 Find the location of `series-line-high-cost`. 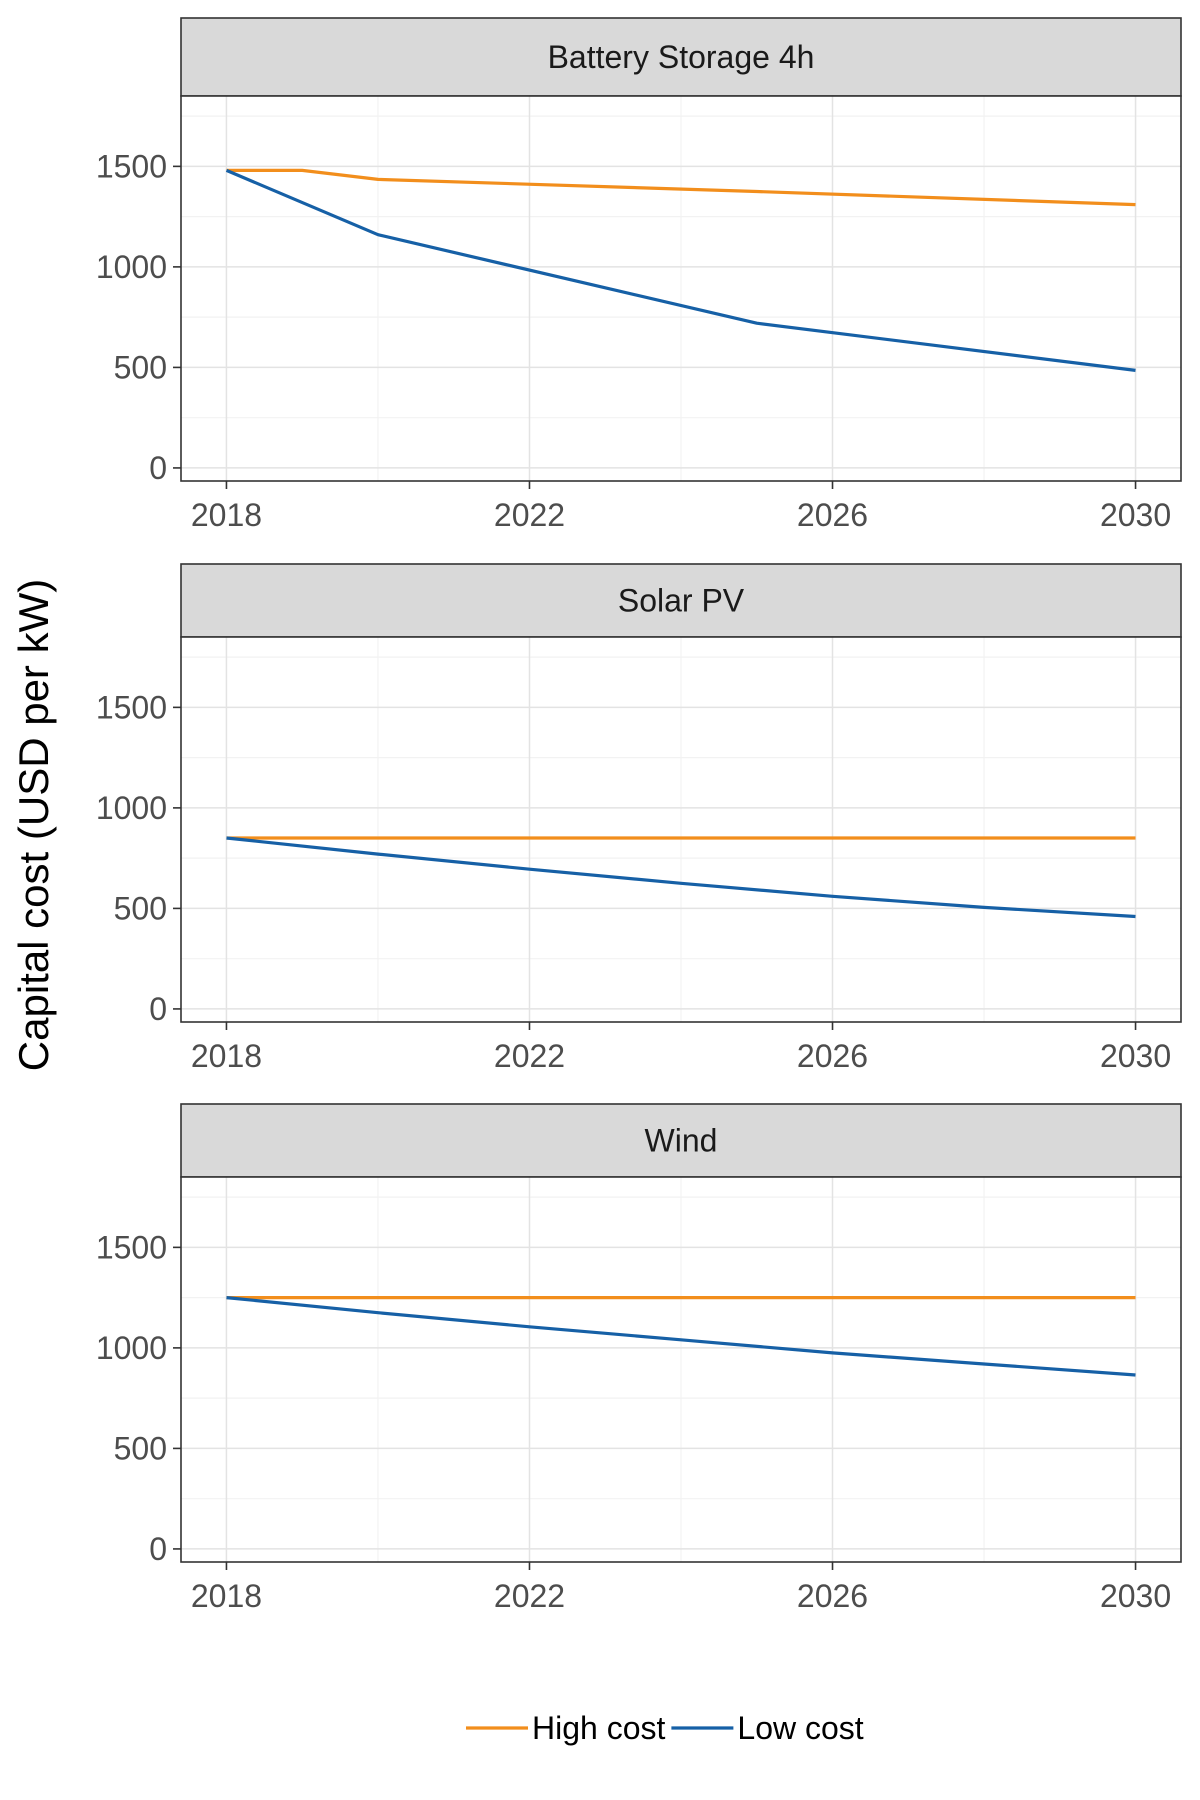

series-line-high-cost is located at coordinates (681, 187).